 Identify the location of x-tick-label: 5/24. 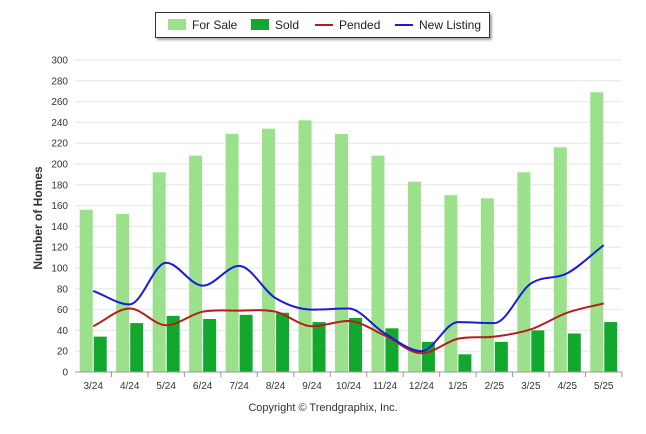
(166, 386).